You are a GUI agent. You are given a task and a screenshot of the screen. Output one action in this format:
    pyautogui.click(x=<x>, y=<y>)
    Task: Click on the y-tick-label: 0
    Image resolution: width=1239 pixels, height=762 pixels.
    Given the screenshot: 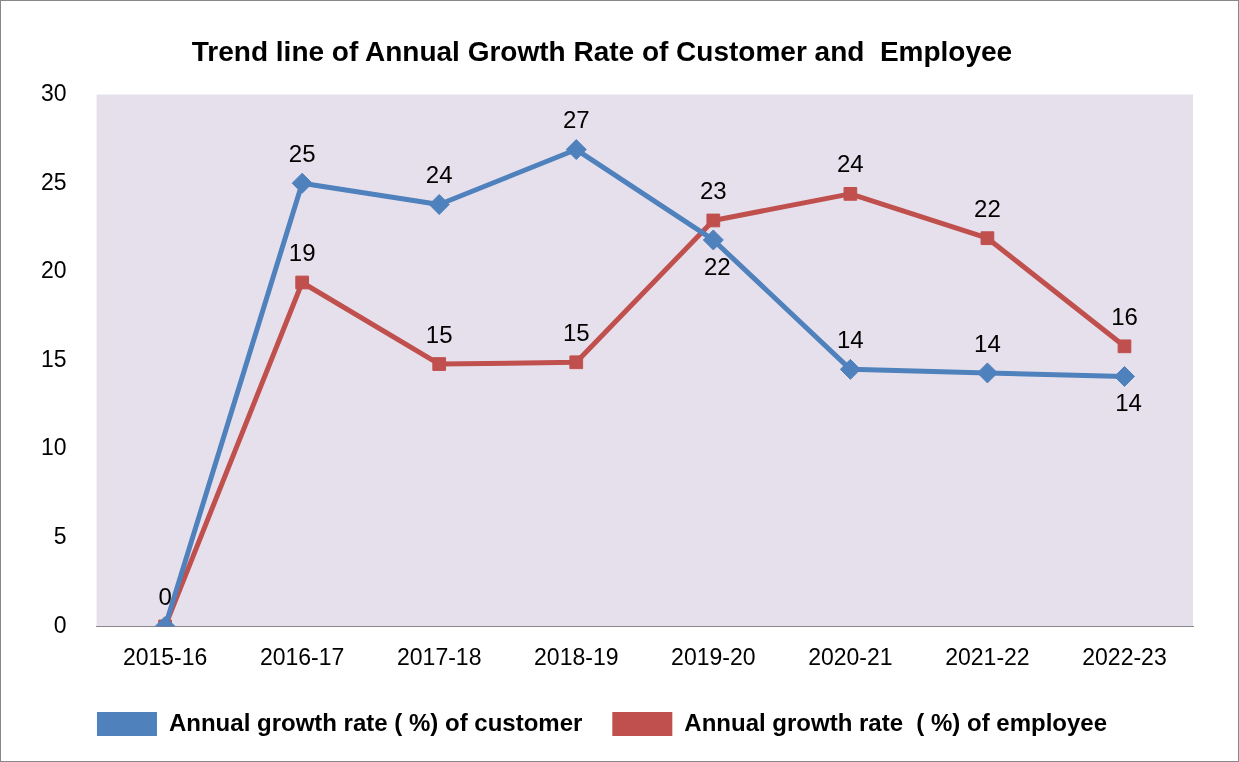 What is the action you would take?
    pyautogui.click(x=60, y=624)
    